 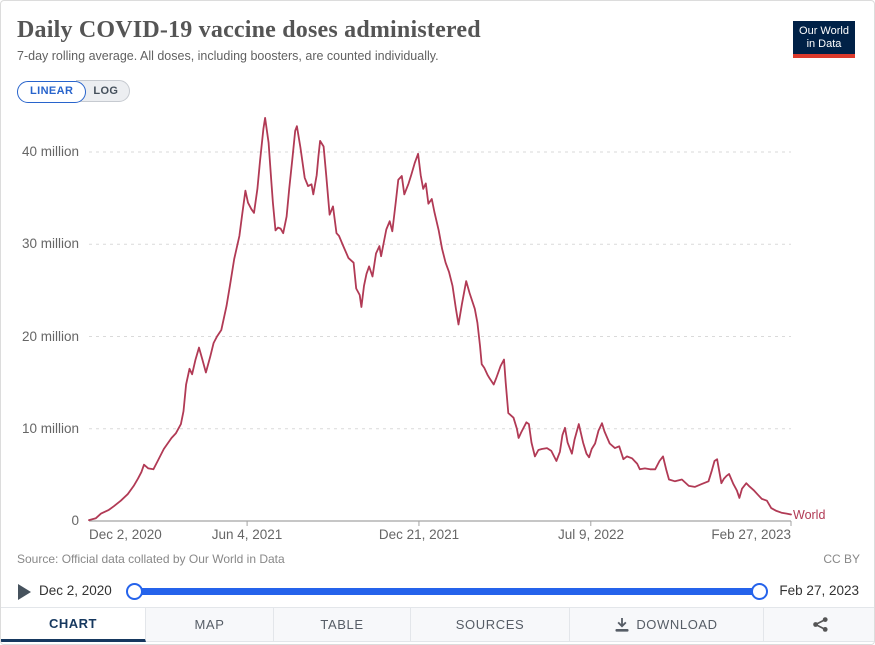 I want to click on owid-logo-line1: Our World, so click(x=824, y=31).